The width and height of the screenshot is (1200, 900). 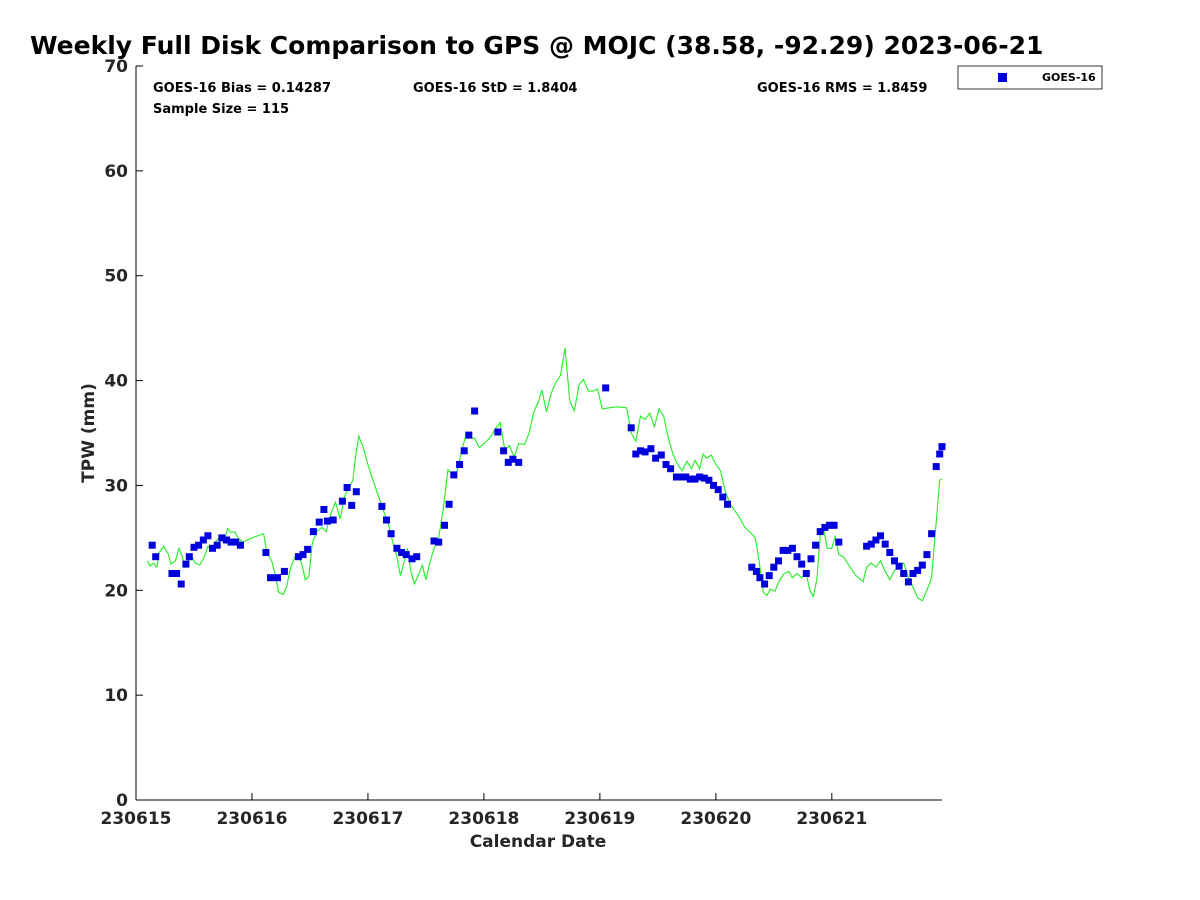 What do you see at coordinates (123, 434) in the screenshot?
I see `y-ticks: 0 10 20 30 40 50 60 70` at bounding box center [123, 434].